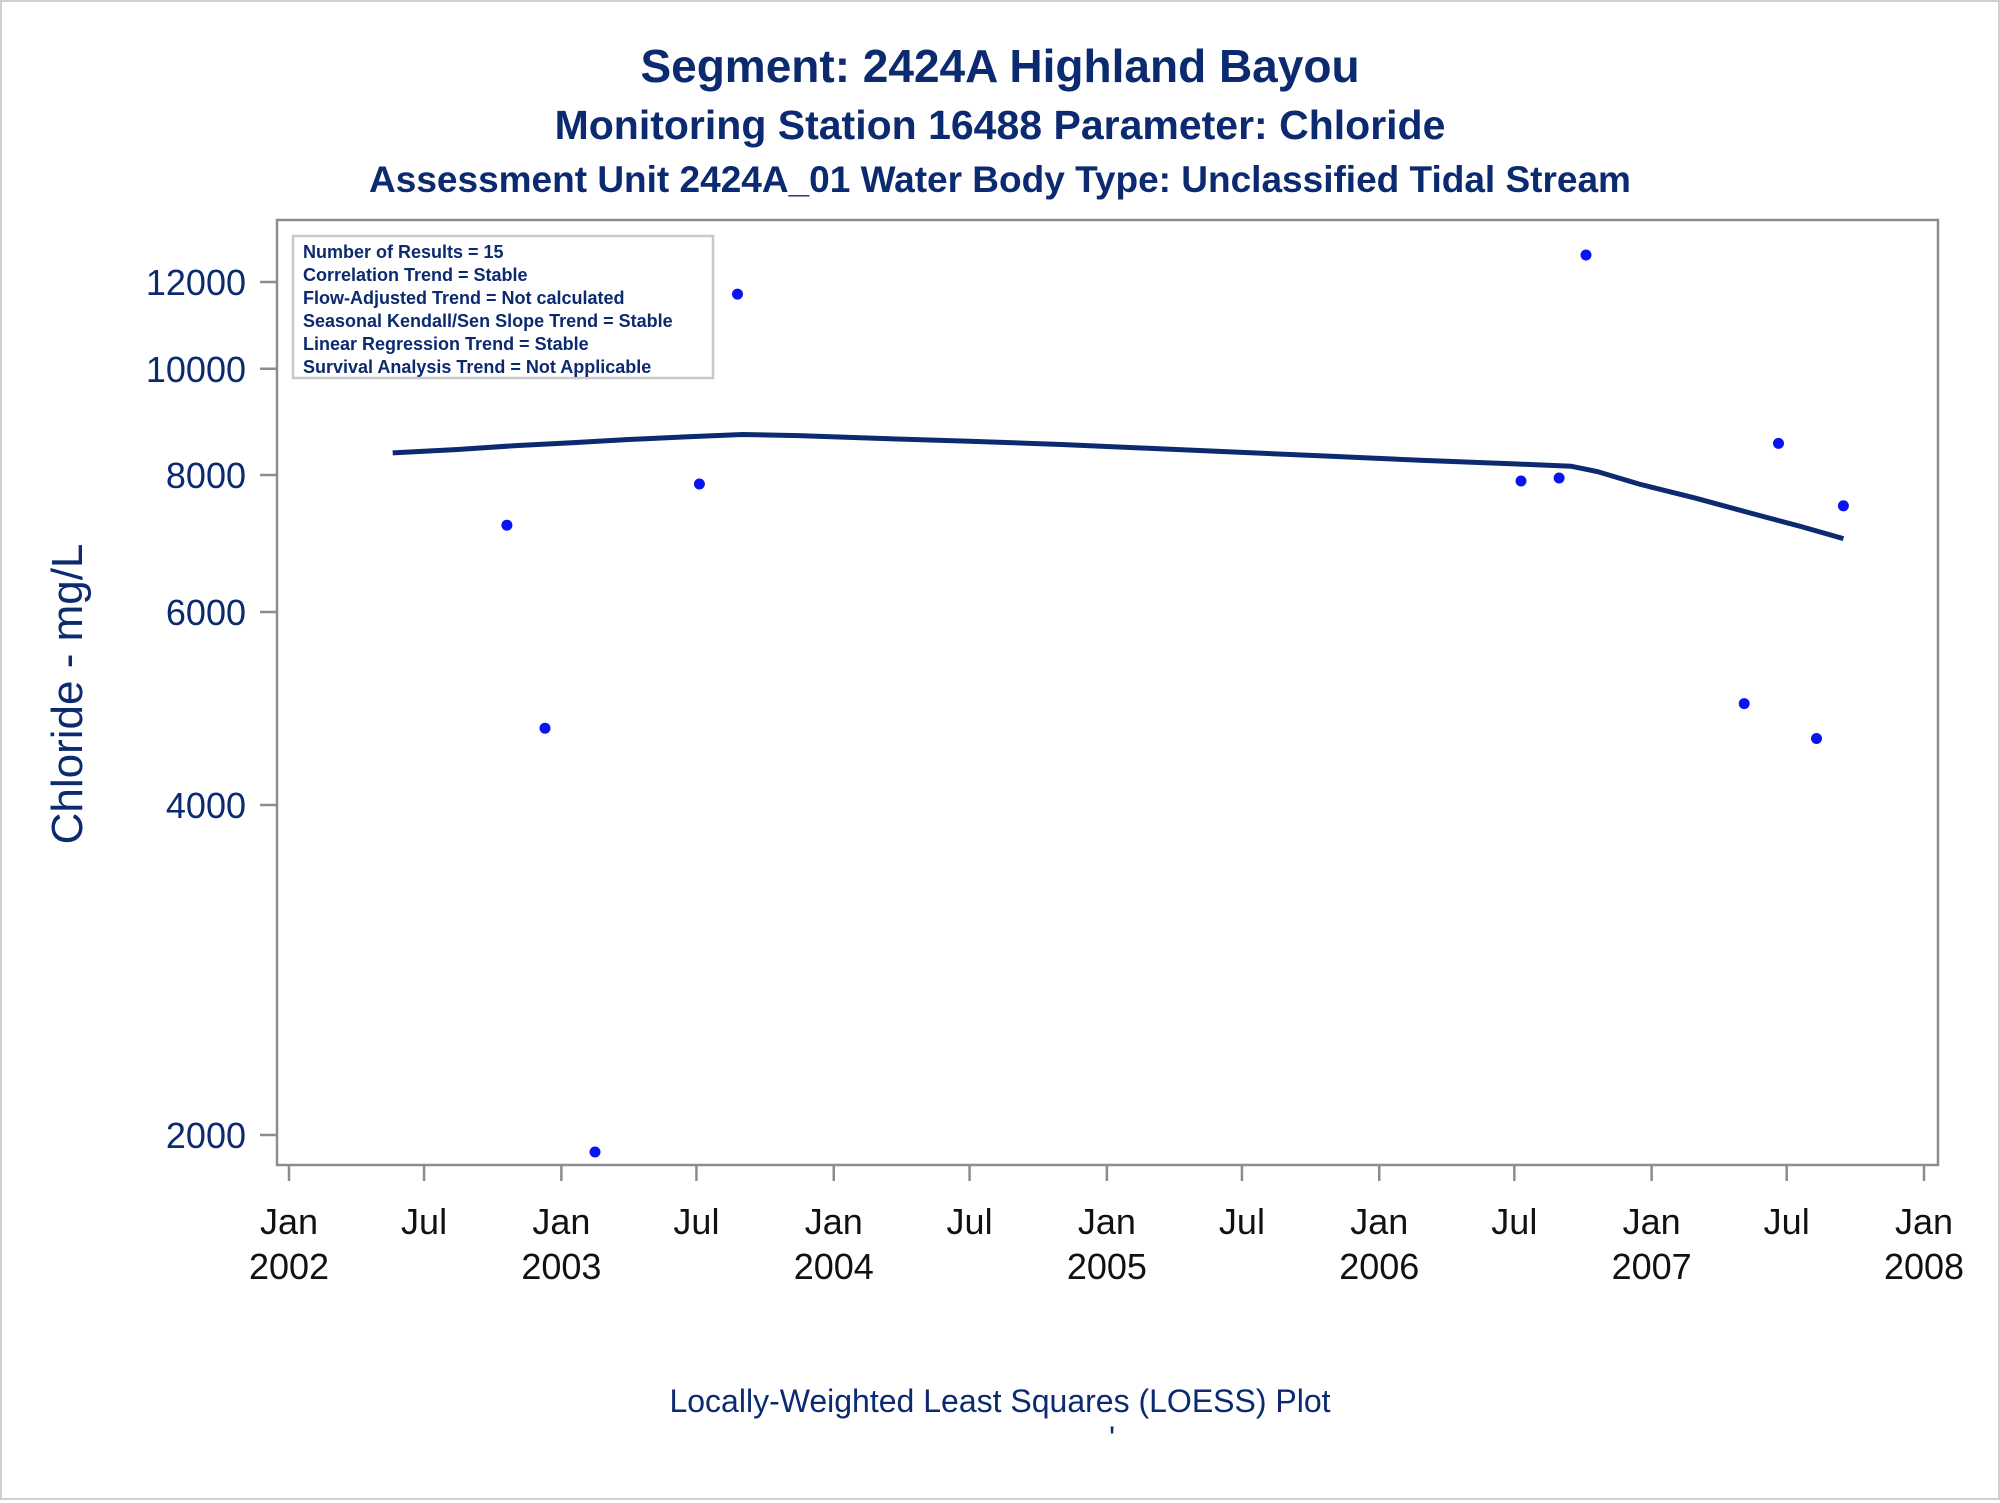 The height and width of the screenshot is (1503, 2000). Describe the element at coordinates (206, 475) in the screenshot. I see `y-tick-label: 8000` at that location.